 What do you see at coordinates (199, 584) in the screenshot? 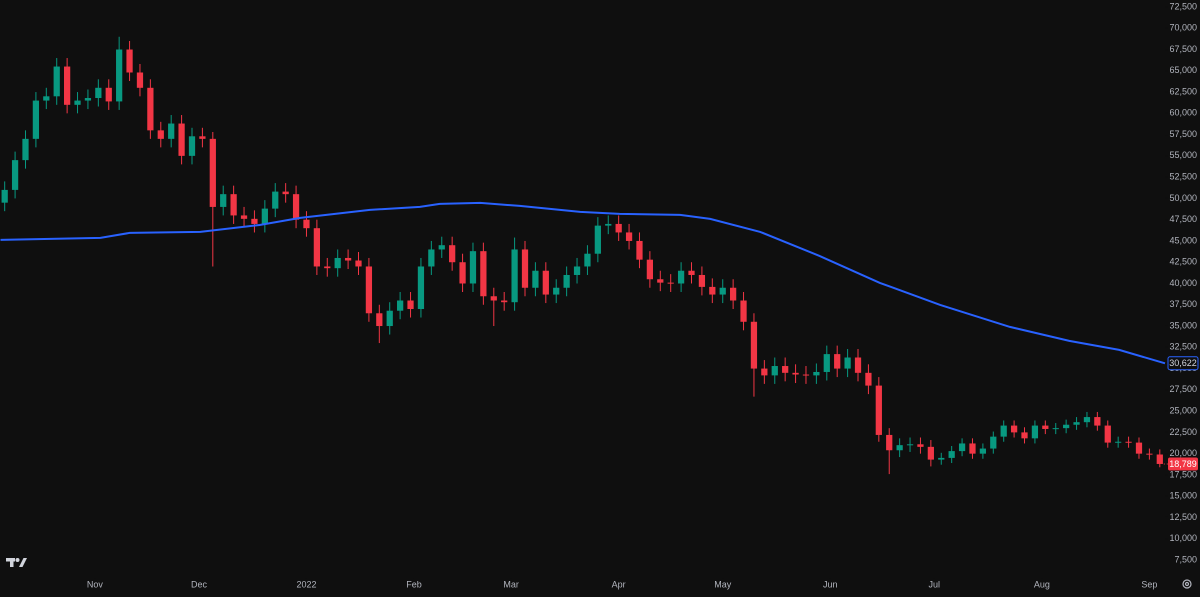
I see `x-tick-label: Dec` at bounding box center [199, 584].